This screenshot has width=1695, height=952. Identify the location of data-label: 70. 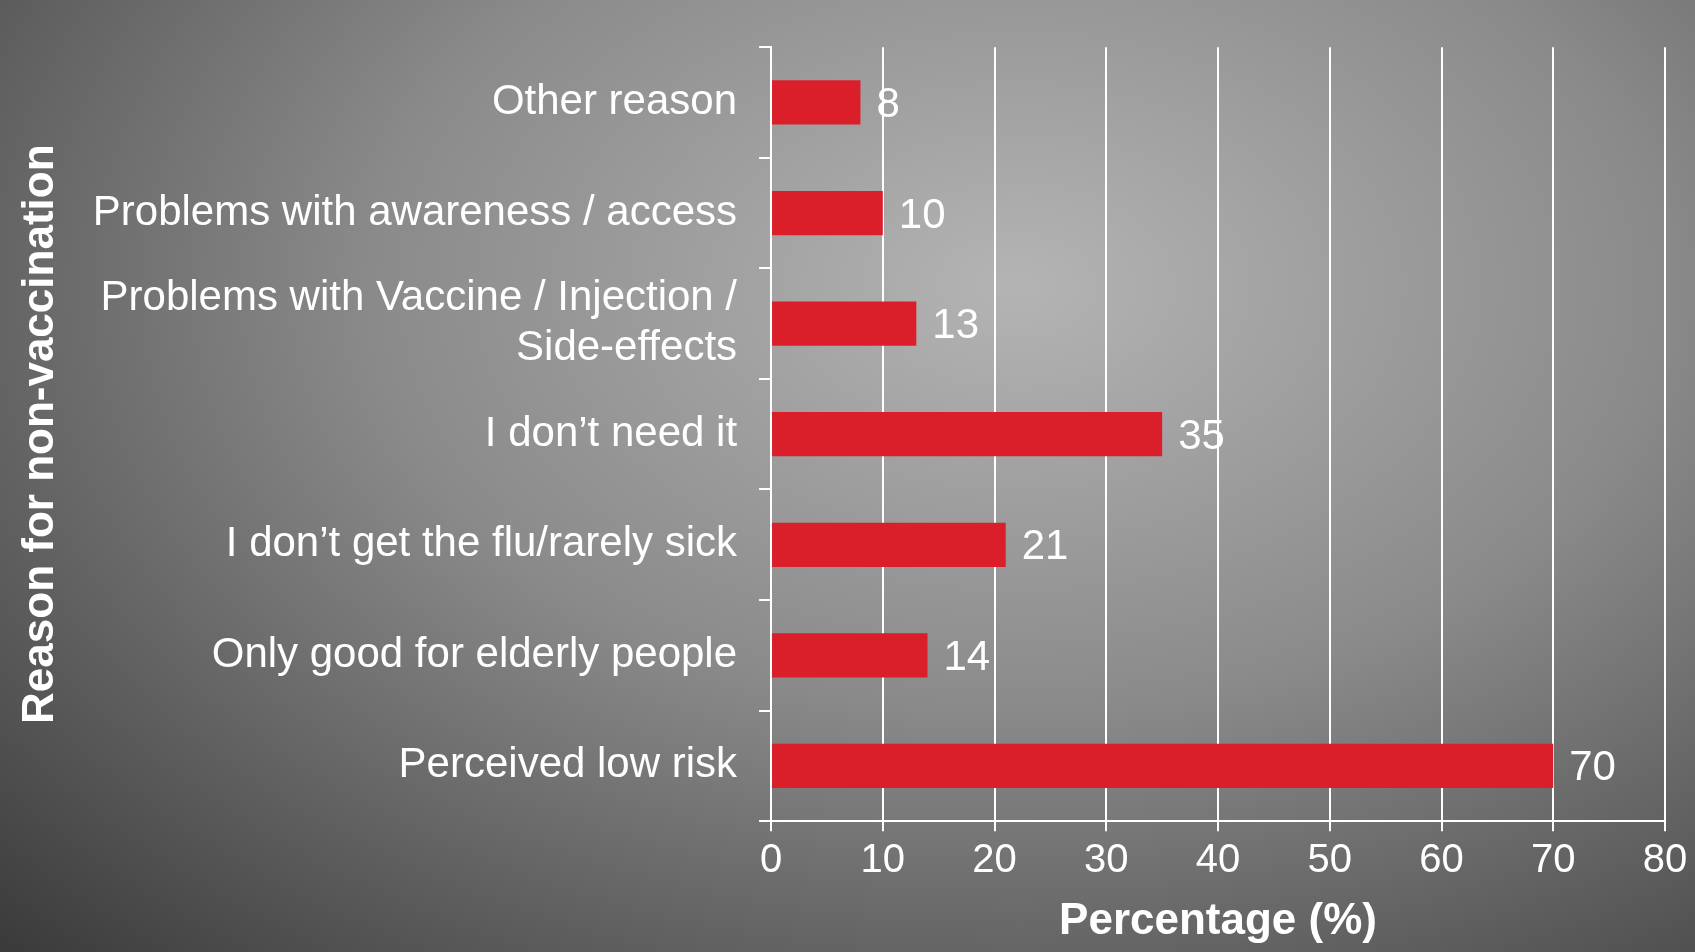
(1592, 766).